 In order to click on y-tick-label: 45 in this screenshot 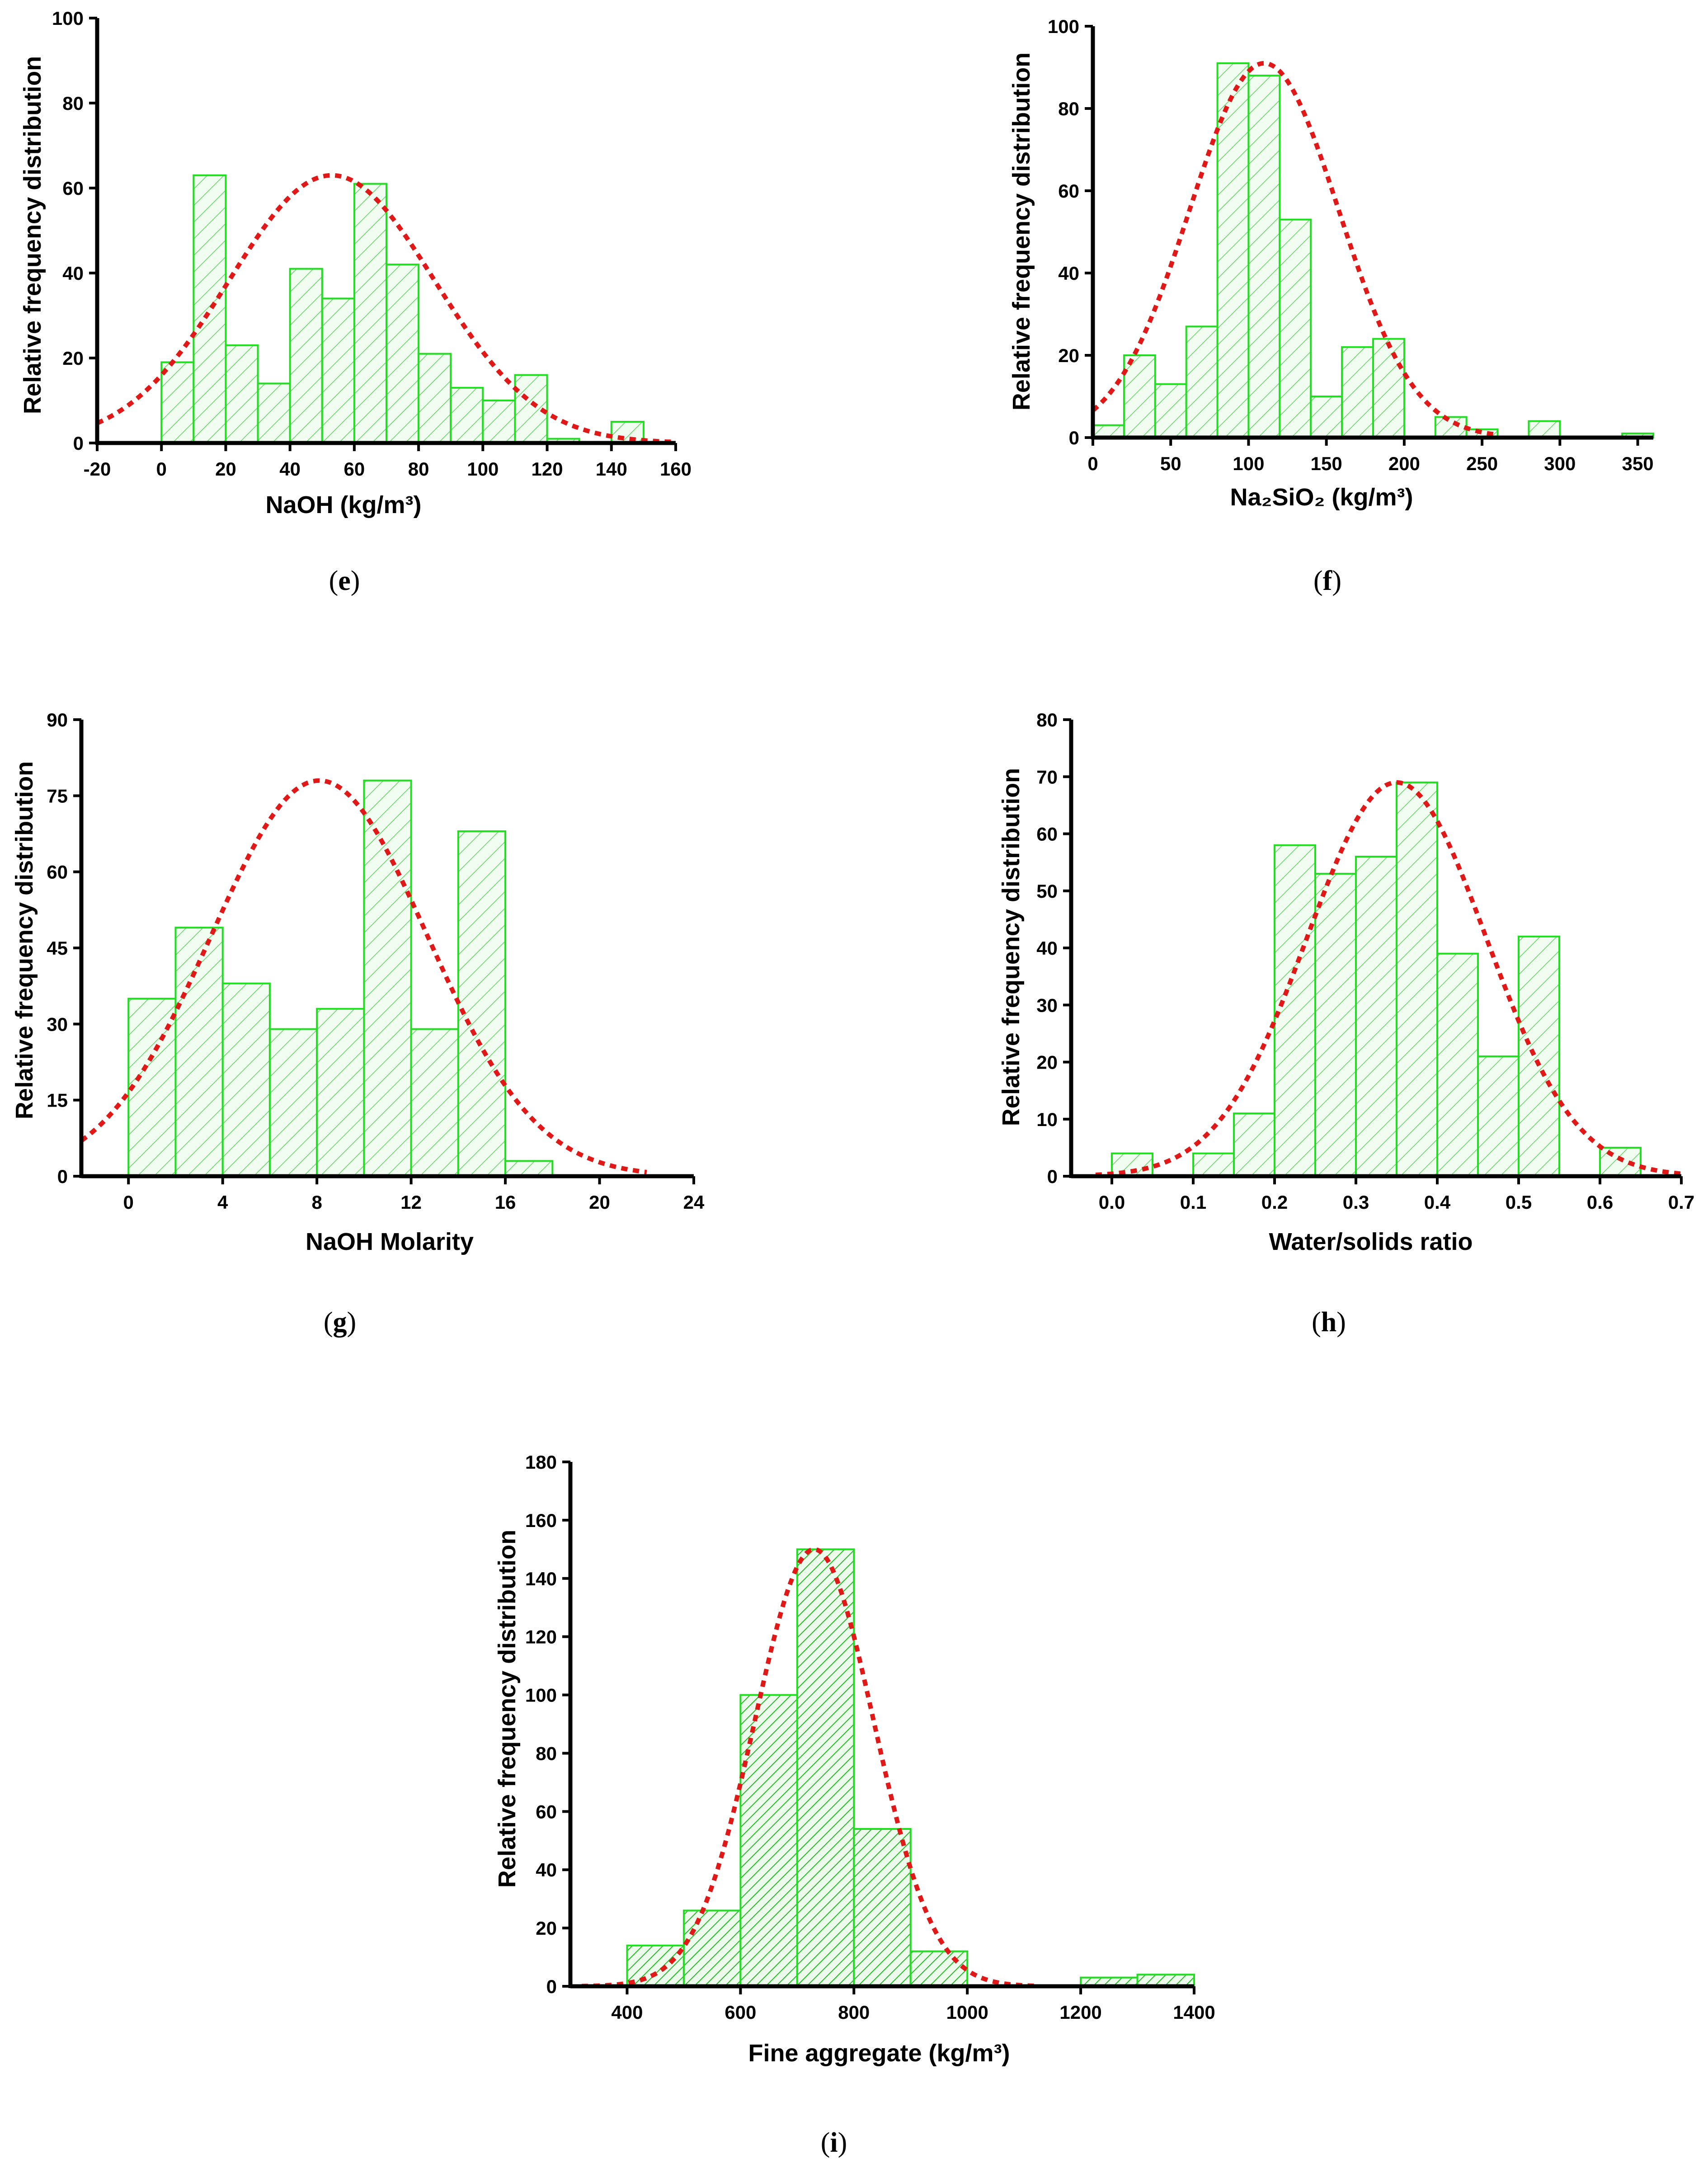, I will do `click(57, 948)`.